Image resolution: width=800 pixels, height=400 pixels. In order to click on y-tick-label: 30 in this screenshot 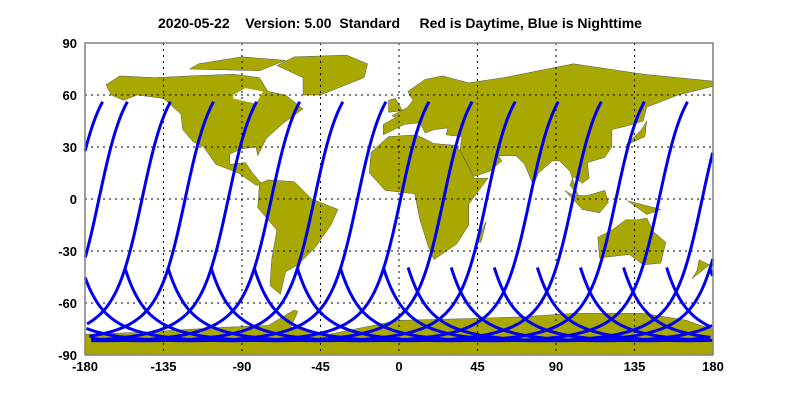, I will do `click(70, 147)`.